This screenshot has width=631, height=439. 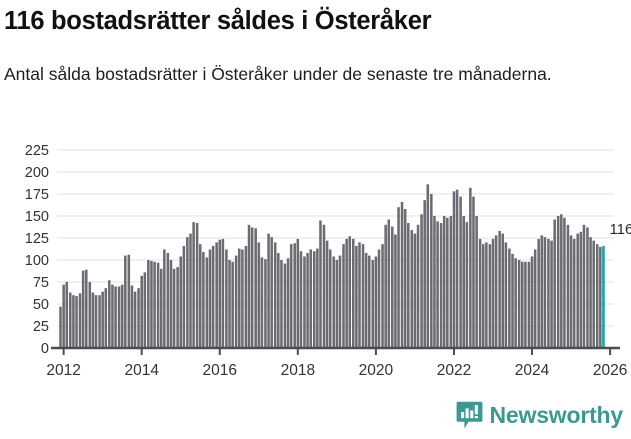 I want to click on y-tick-label: 25, so click(x=41, y=327).